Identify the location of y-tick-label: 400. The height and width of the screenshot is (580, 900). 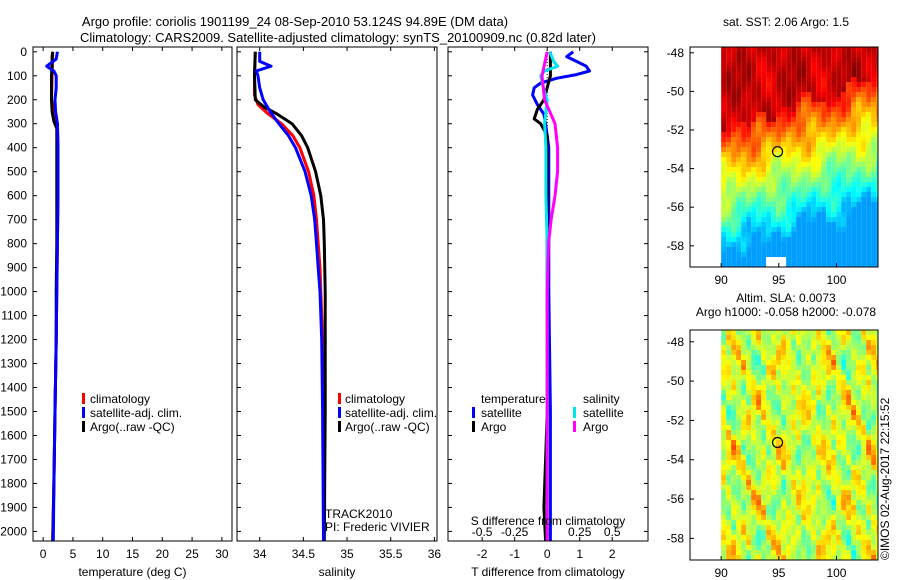
(17, 148).